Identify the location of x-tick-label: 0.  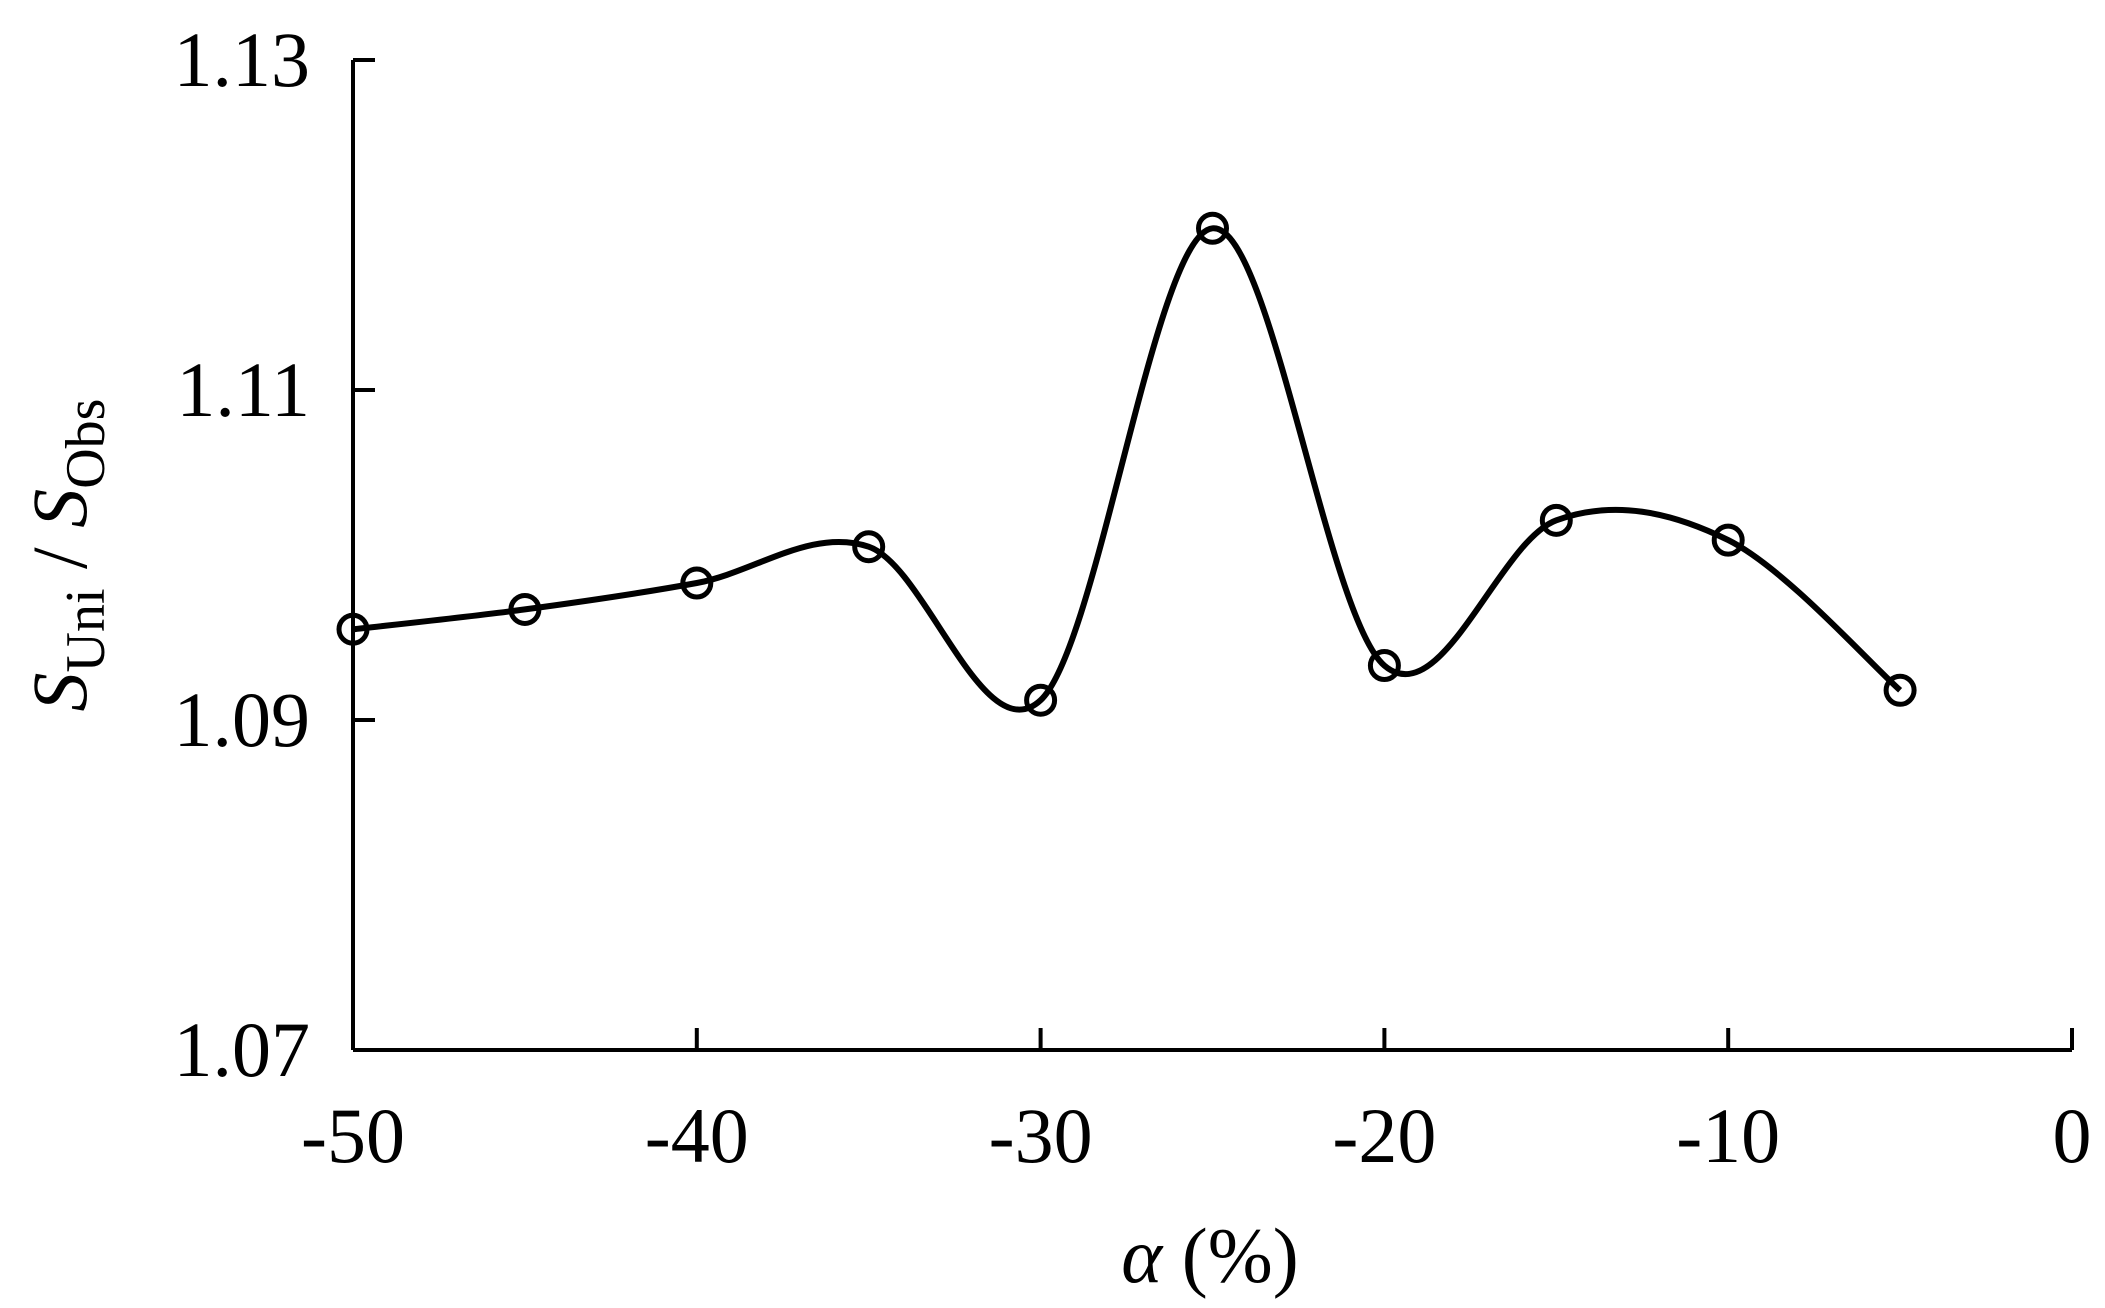
(2072, 1135).